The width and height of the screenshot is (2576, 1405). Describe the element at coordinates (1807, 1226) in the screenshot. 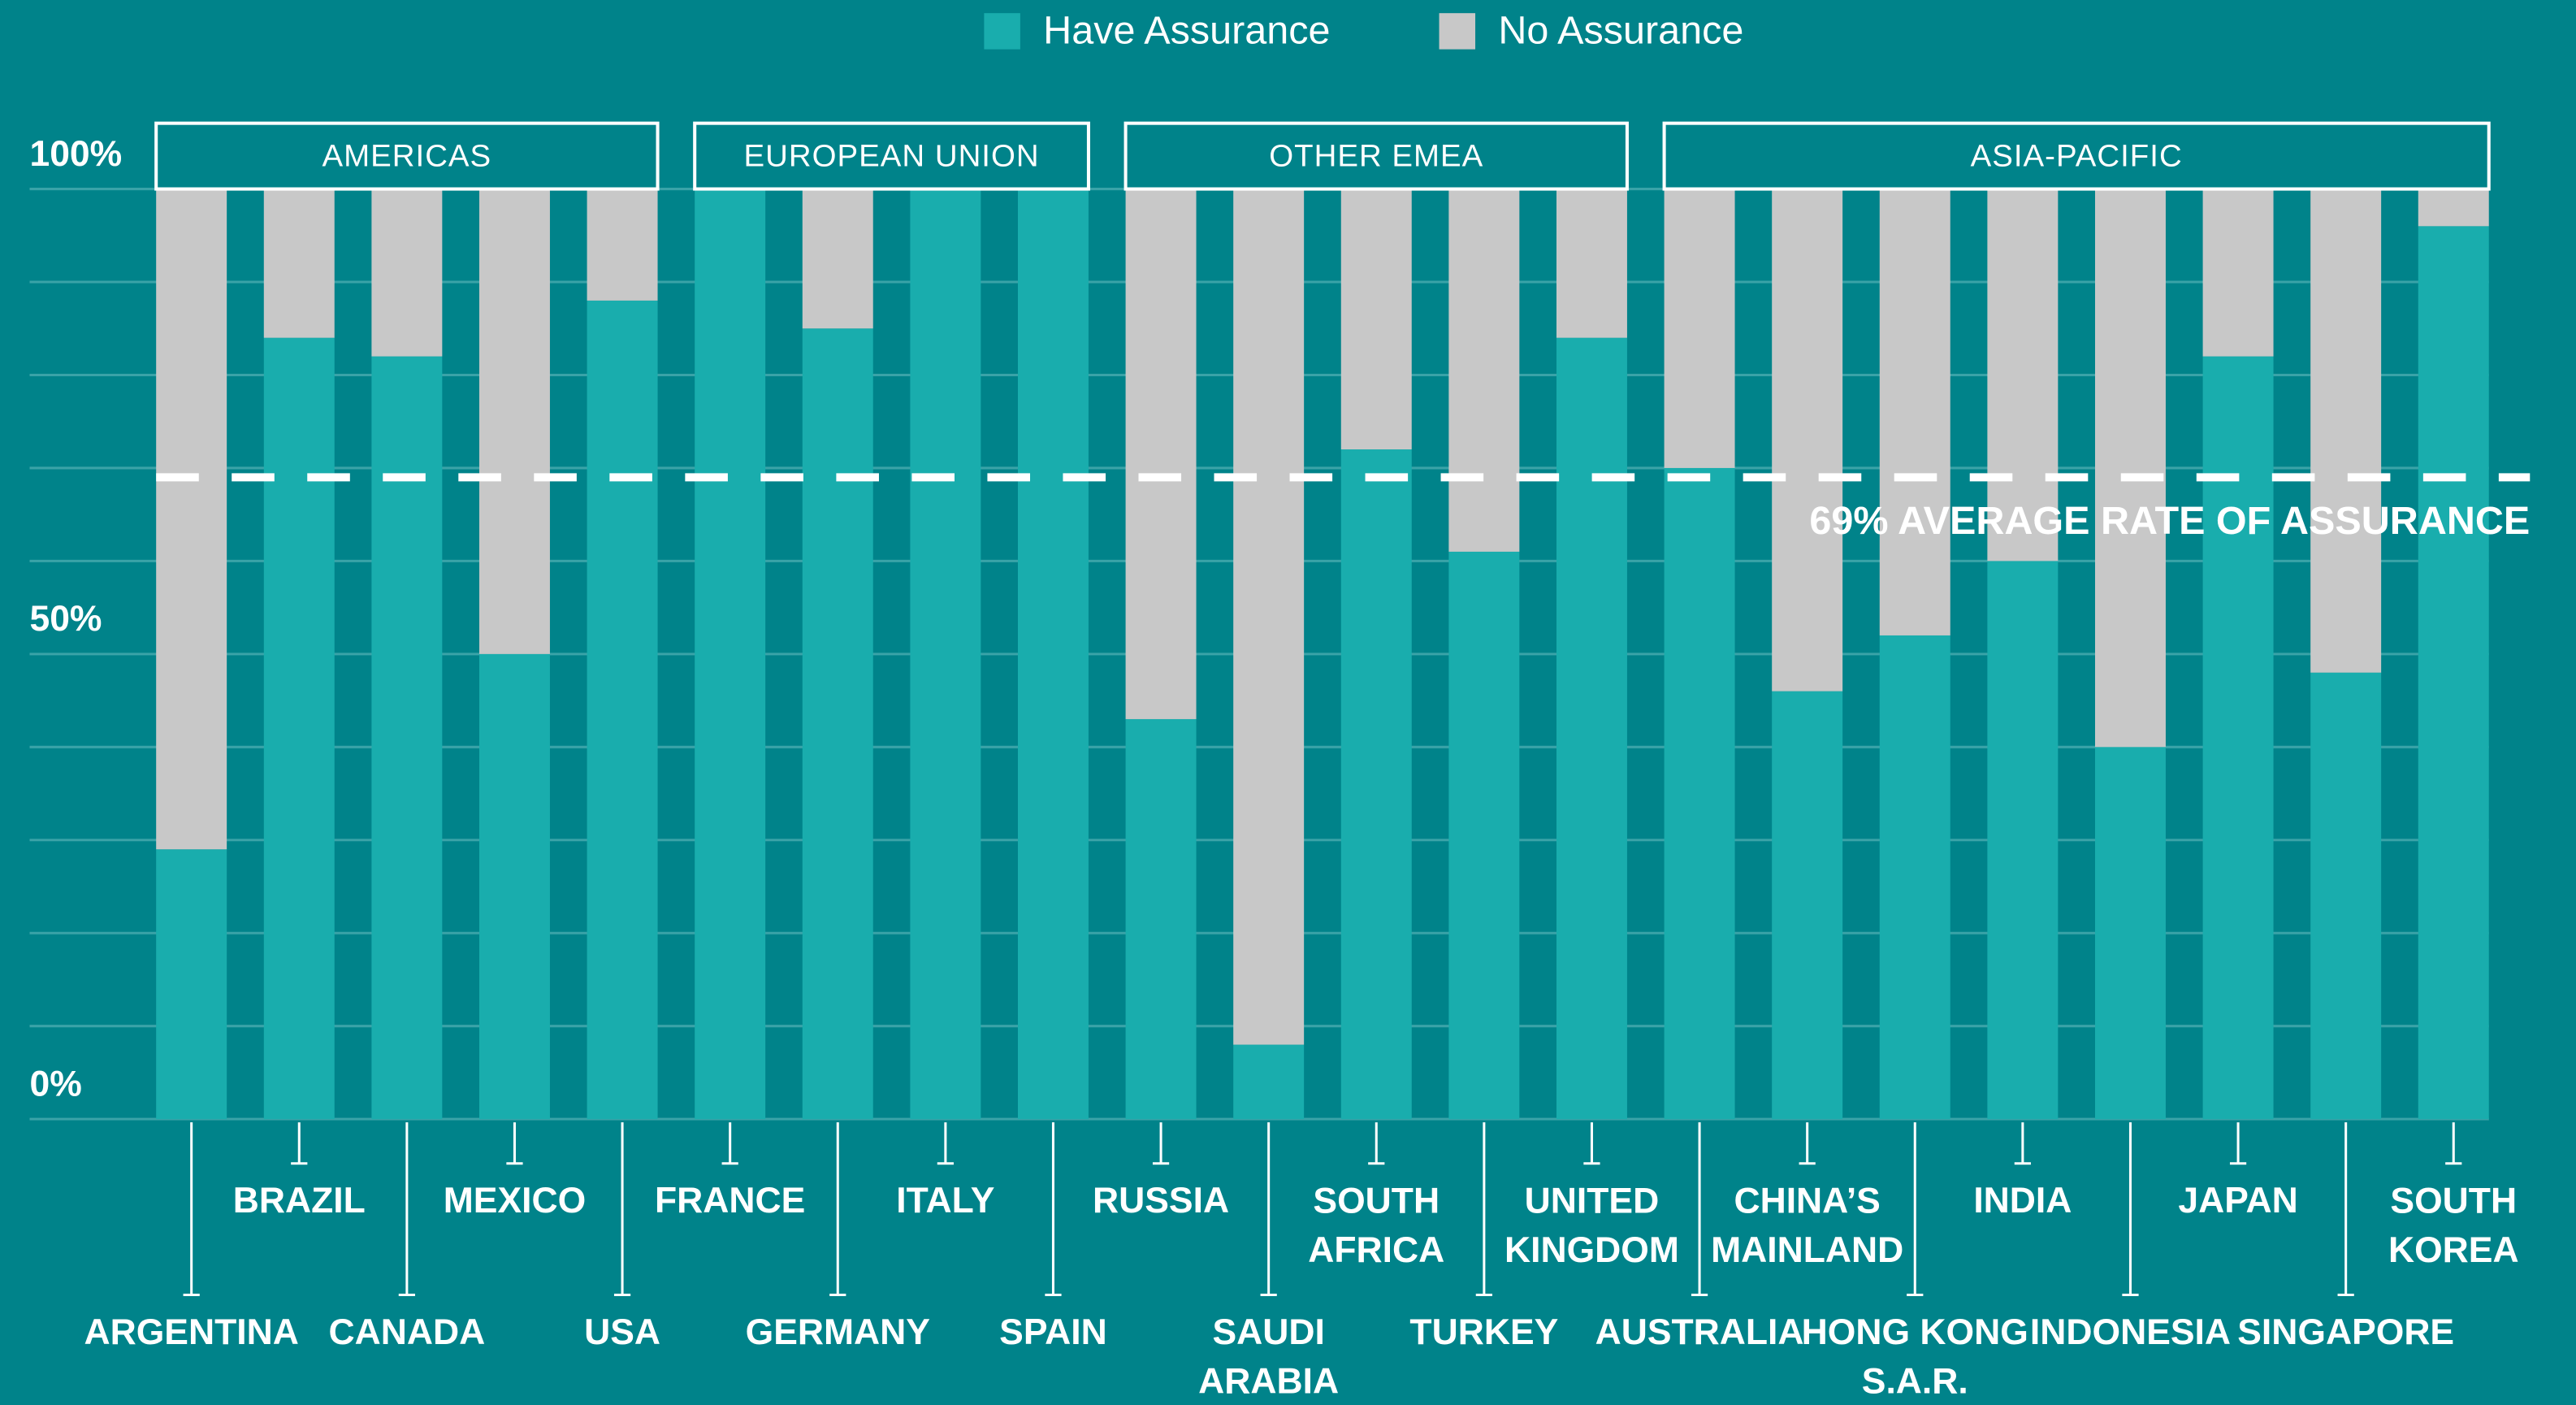

I see `x-tick-label: CHINA’S MAINLAND` at that location.